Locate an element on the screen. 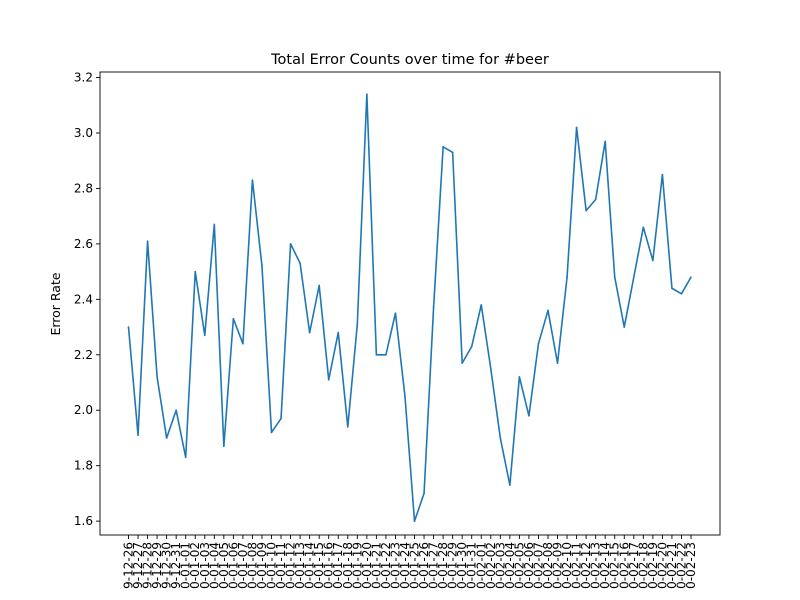 This screenshot has width=800, height=600. y-tick-label: 2.8 is located at coordinates (83, 188).